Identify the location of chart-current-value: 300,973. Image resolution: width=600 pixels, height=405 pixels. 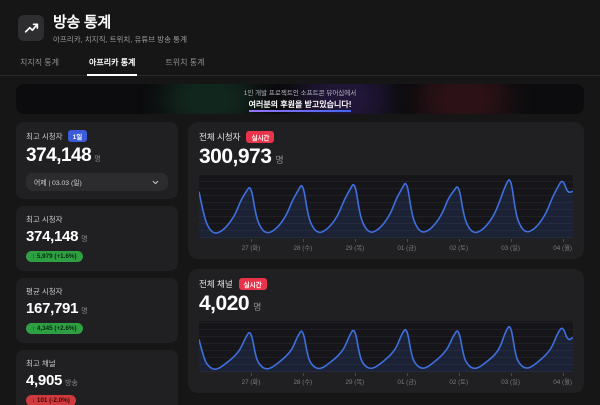
(235, 156).